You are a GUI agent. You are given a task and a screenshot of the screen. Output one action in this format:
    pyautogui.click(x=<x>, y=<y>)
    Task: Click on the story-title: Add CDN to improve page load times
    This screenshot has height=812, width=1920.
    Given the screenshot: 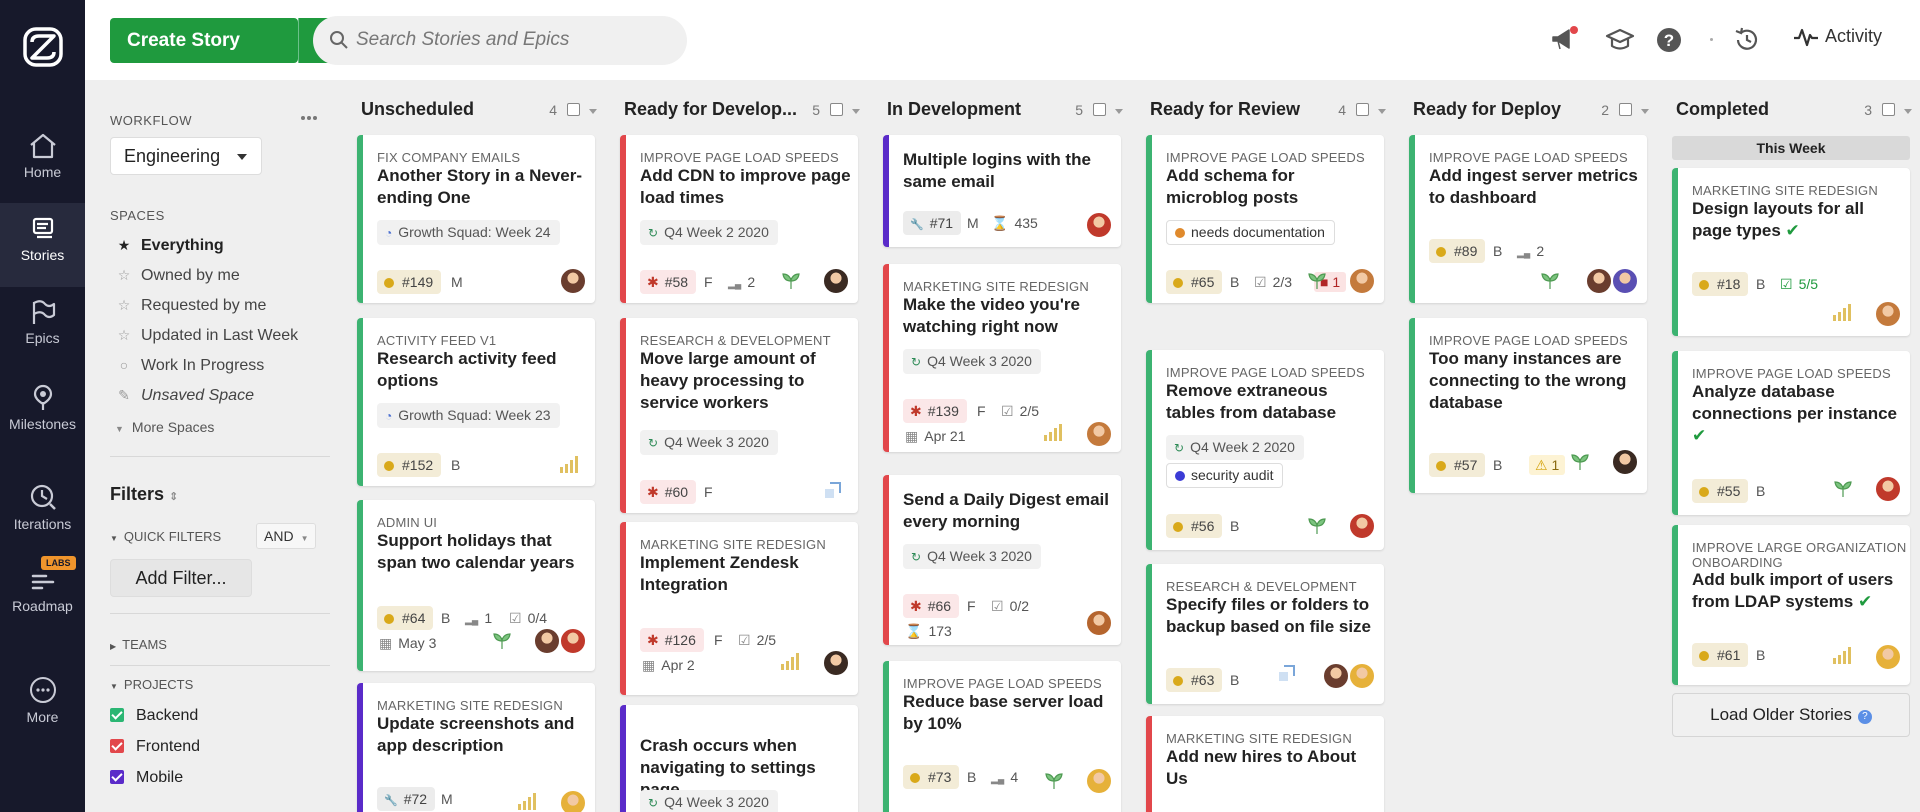 What is the action you would take?
    pyautogui.click(x=745, y=186)
    